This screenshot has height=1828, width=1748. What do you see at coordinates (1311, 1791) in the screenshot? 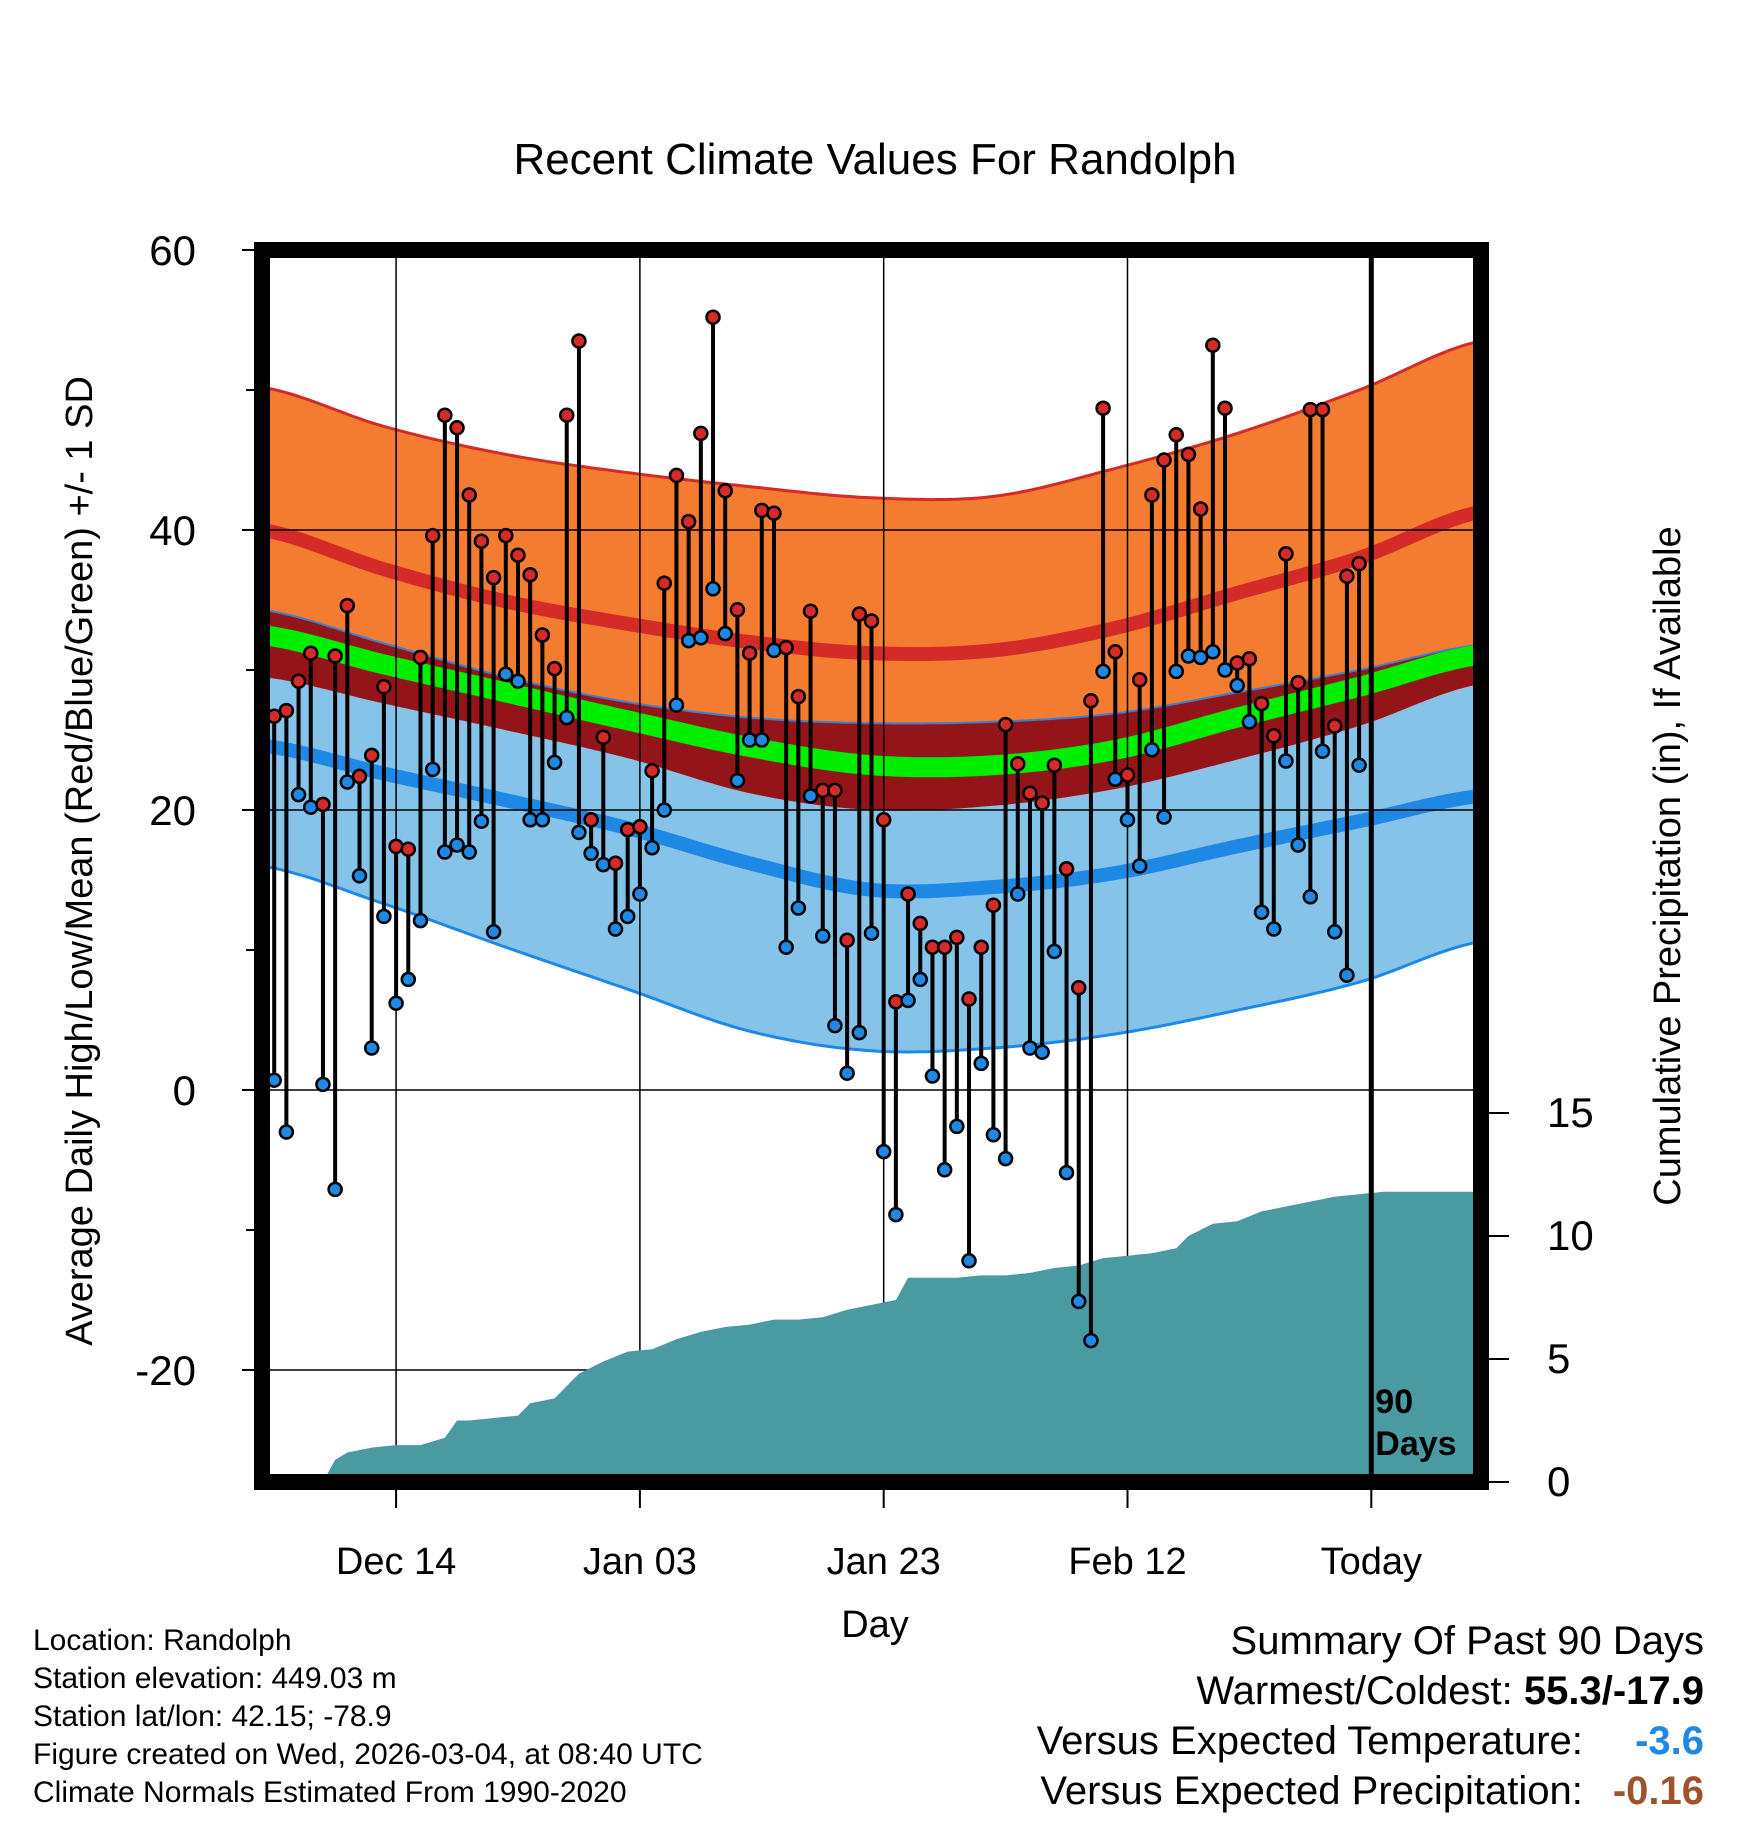
I see `precip-label: Versus Expected Precipitation:` at bounding box center [1311, 1791].